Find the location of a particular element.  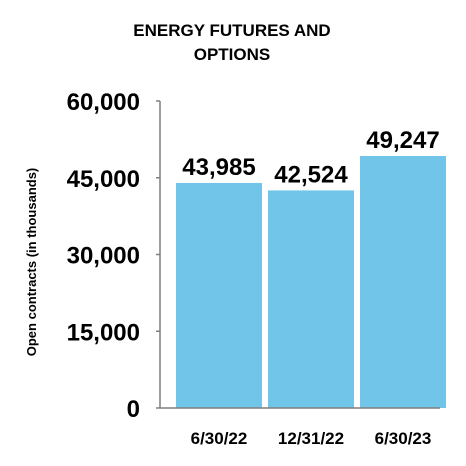

y-axis-ticks: 0 15,000 30,000 45,000 60,000 is located at coordinates (113, 256).